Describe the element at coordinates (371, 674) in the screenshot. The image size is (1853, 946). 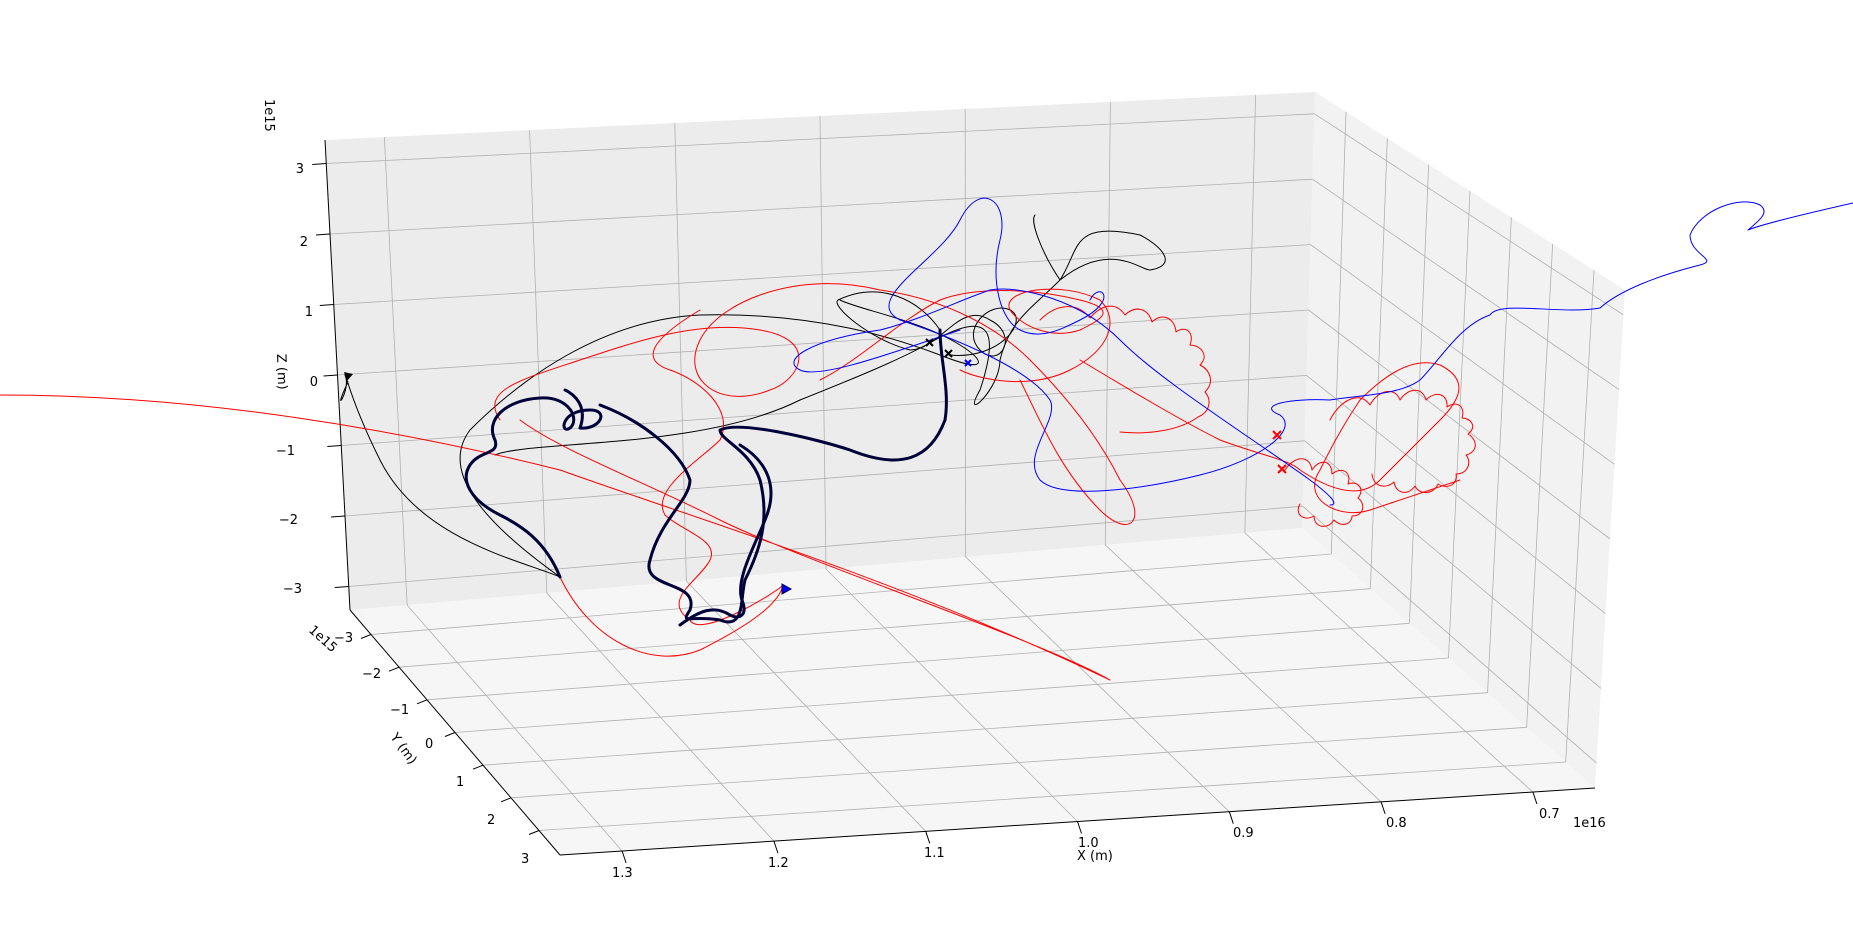
I see `y-tick-label: −2` at that location.